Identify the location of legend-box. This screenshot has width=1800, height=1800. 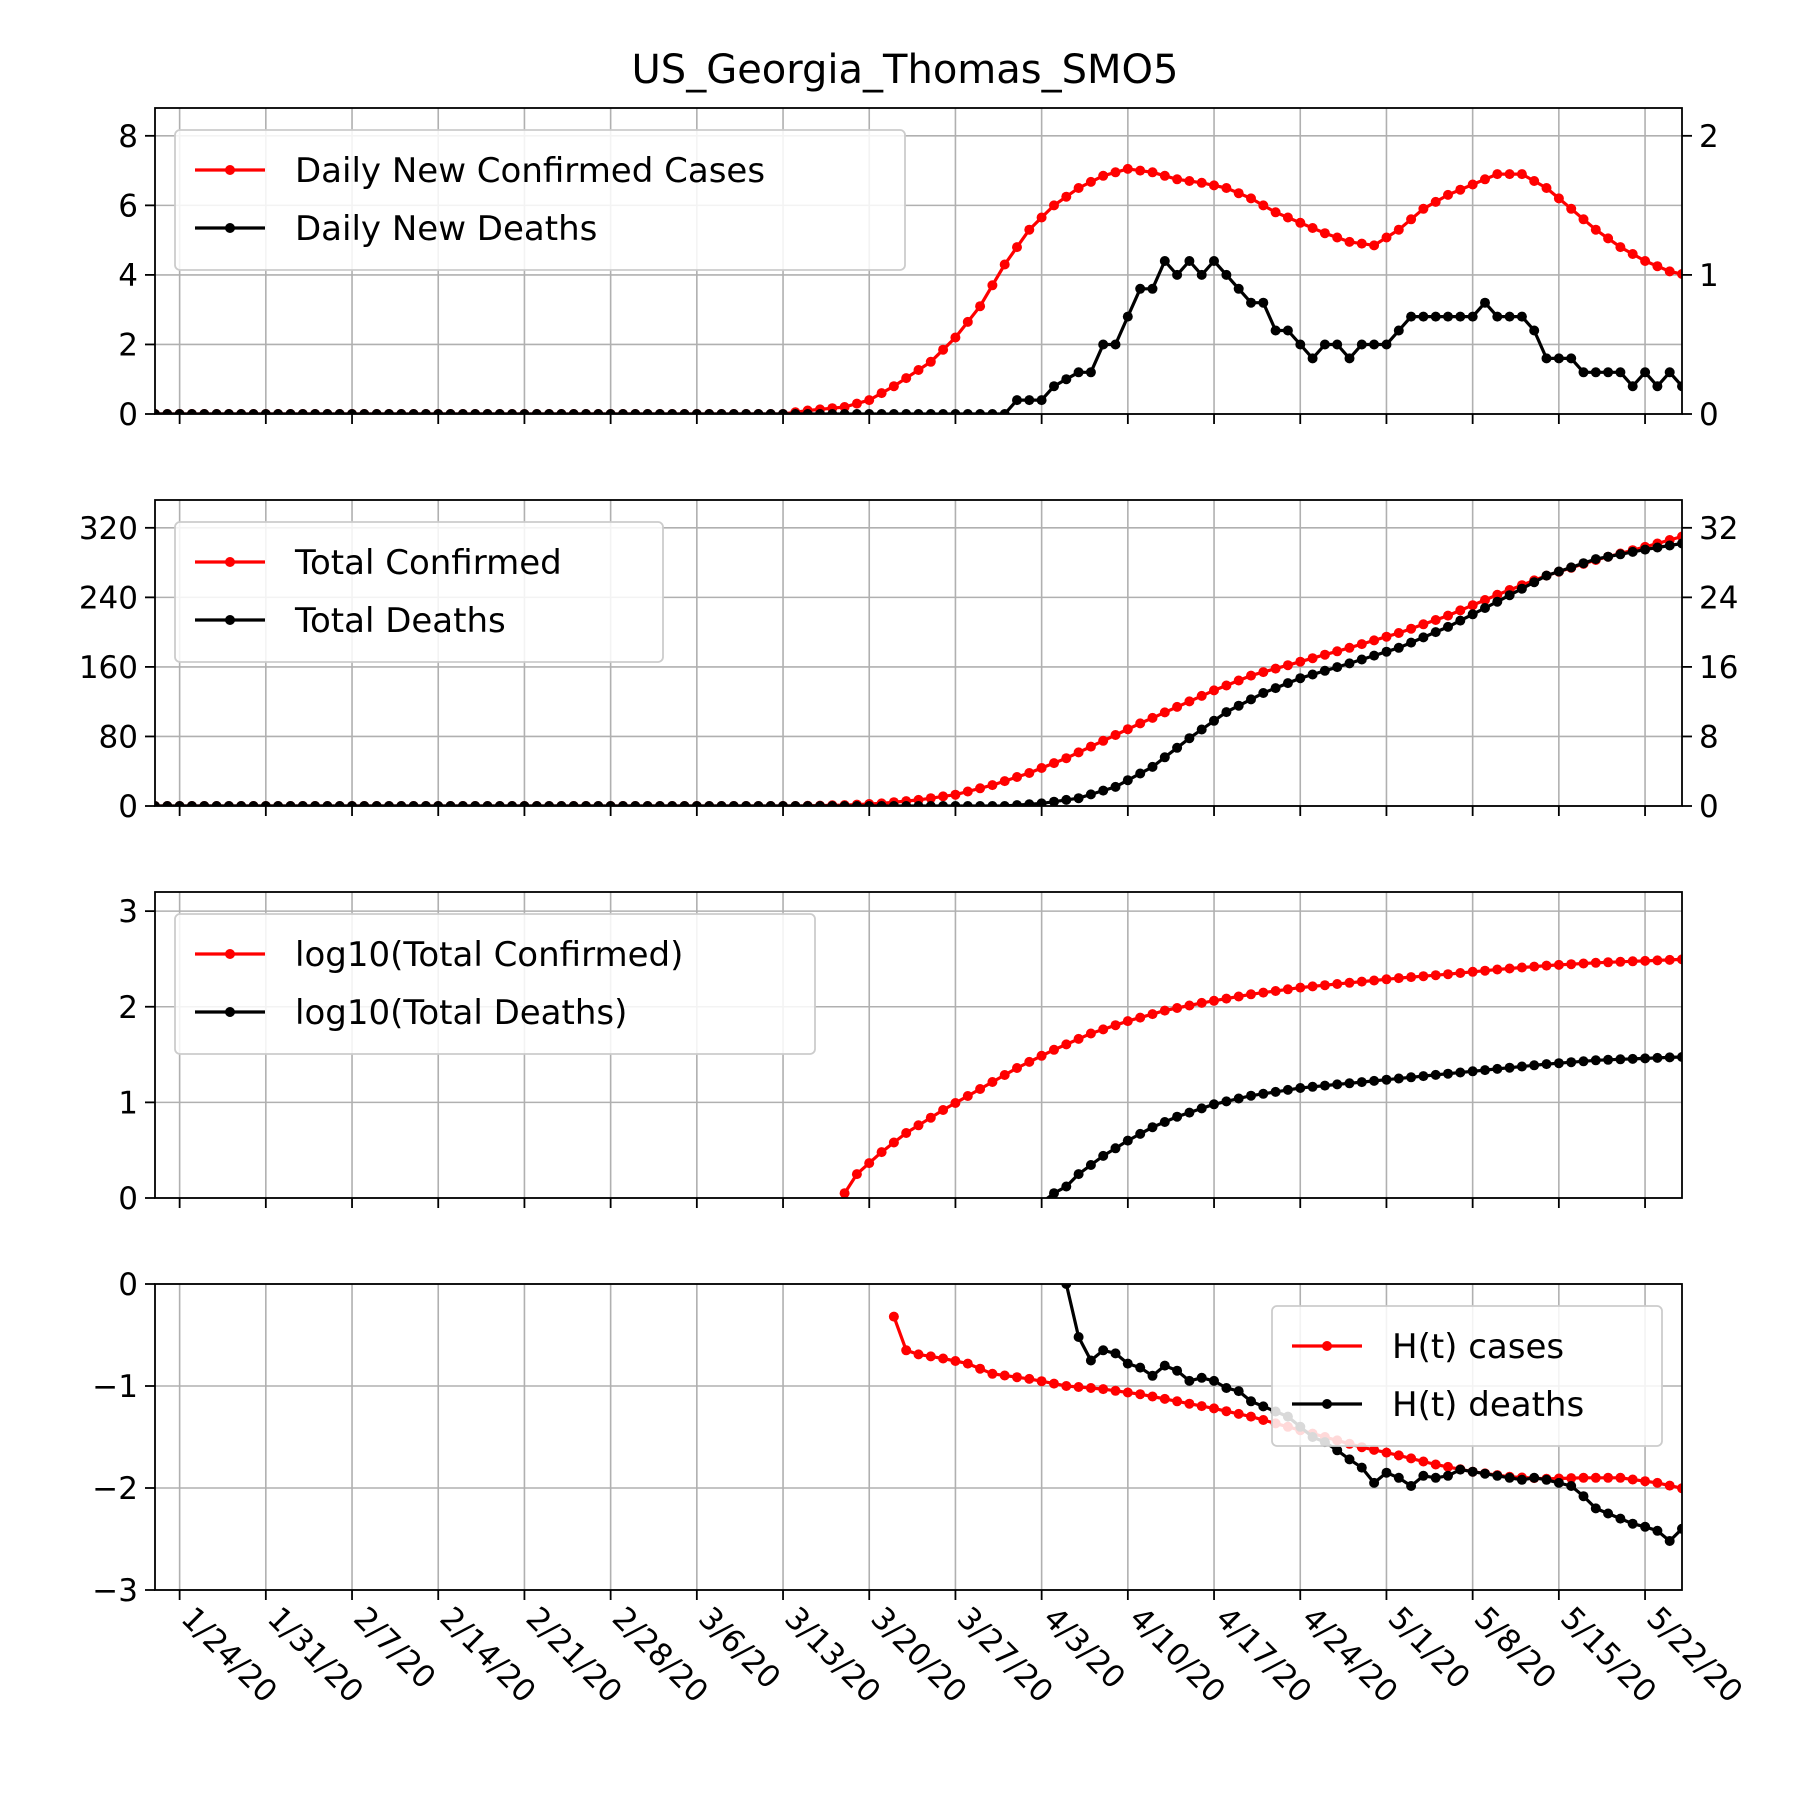
(1467, 1376).